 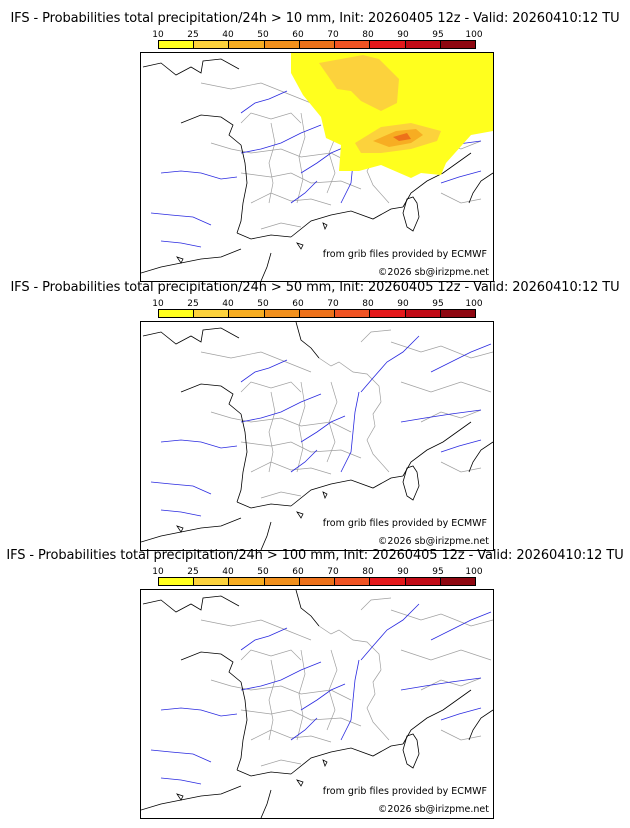 I want to click on probability-field, so click(x=392, y=115).